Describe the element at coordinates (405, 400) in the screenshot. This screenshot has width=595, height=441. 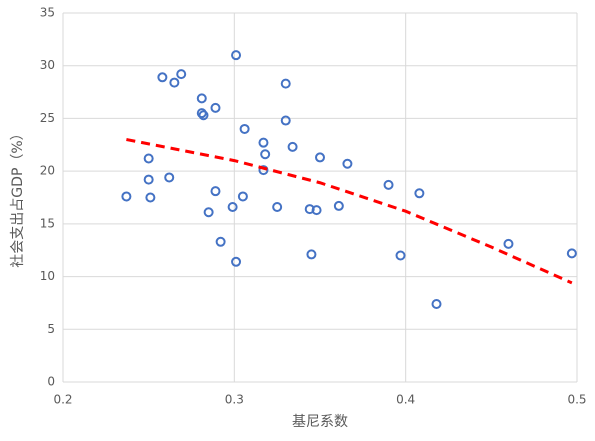
I see `x-tick-label: 0.4` at that location.